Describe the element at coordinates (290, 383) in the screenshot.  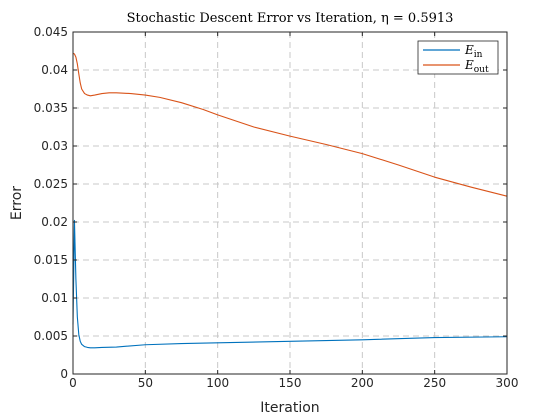
I see `x-tick-label: 150` at that location.